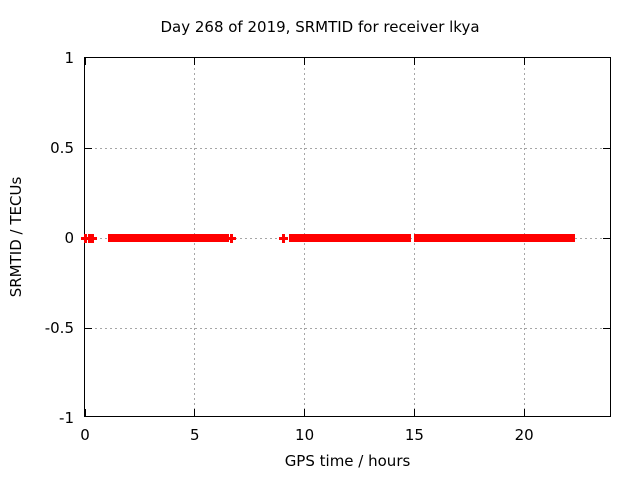 This screenshot has width=640, height=480. I want to click on y-tick-label: 0, so click(69, 238).